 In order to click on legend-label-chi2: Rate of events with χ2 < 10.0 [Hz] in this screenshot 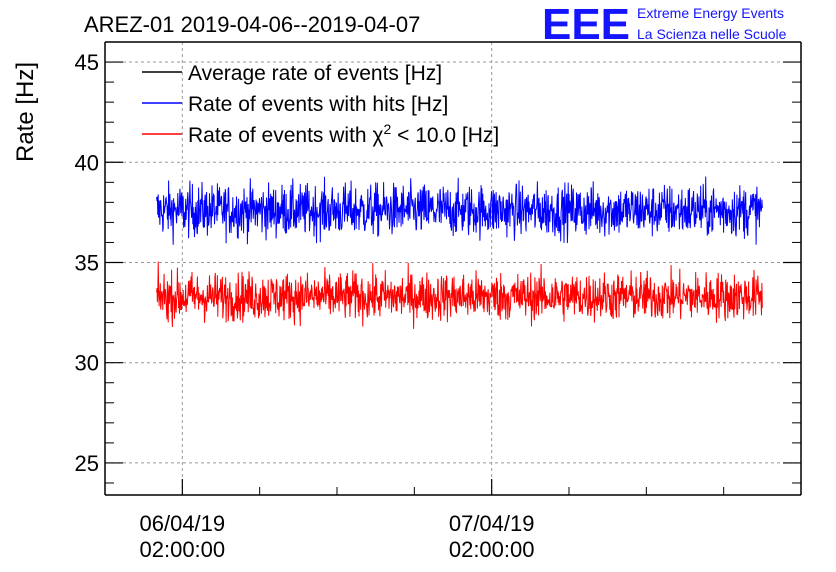, I will do `click(343, 134)`.